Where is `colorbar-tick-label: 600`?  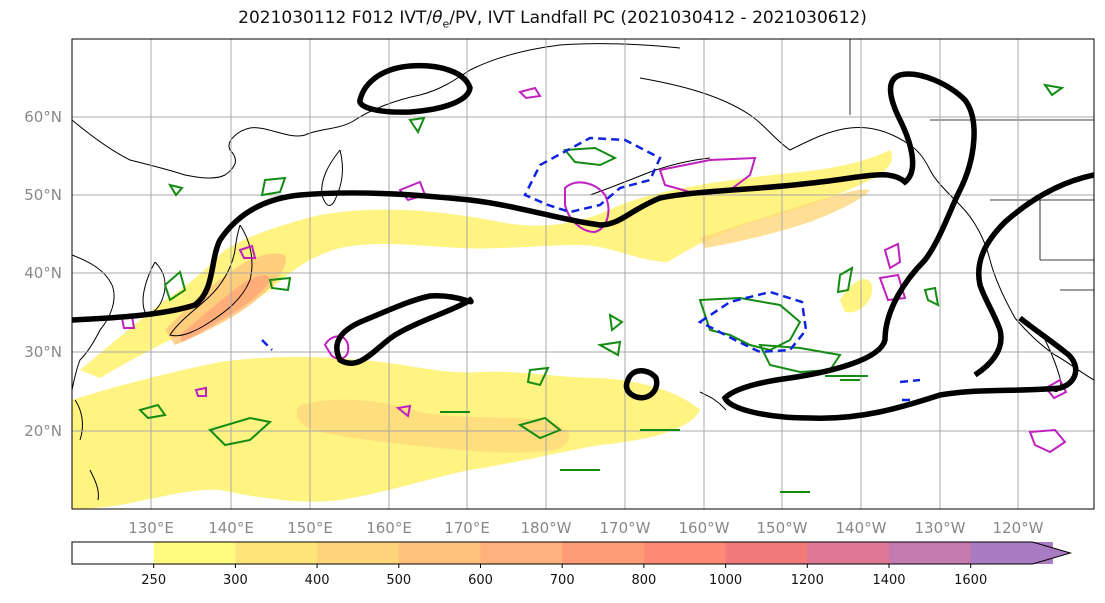 colorbar-tick-label: 600 is located at coordinates (480, 580).